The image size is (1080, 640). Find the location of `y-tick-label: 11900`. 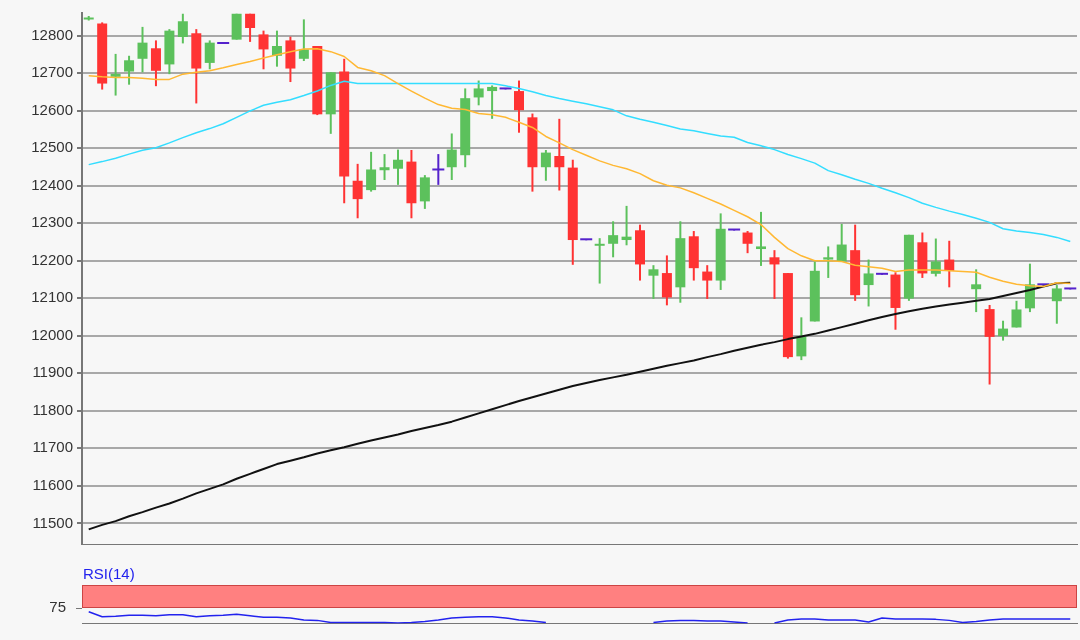

y-tick-label: 11900 is located at coordinates (52, 372).